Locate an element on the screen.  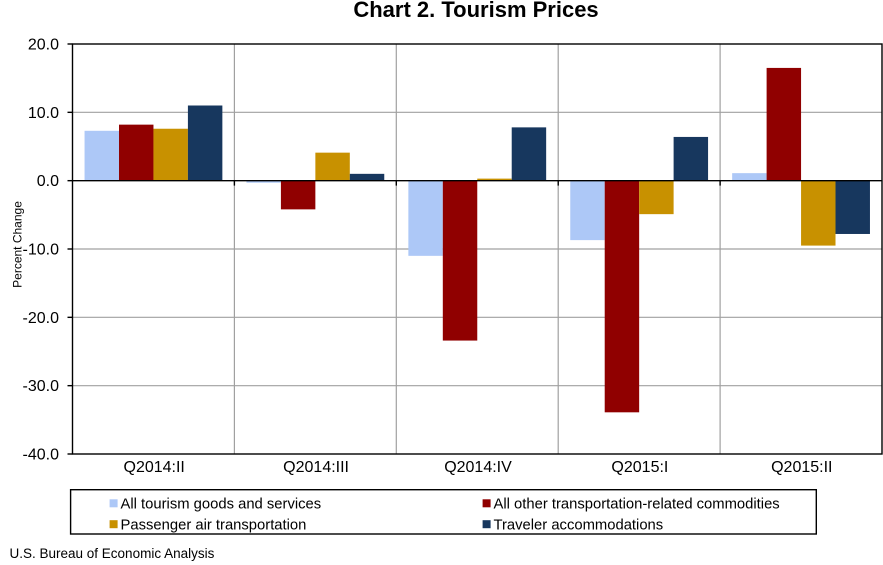
svg-text: Passenger air transportation is located at coordinates (214, 525).